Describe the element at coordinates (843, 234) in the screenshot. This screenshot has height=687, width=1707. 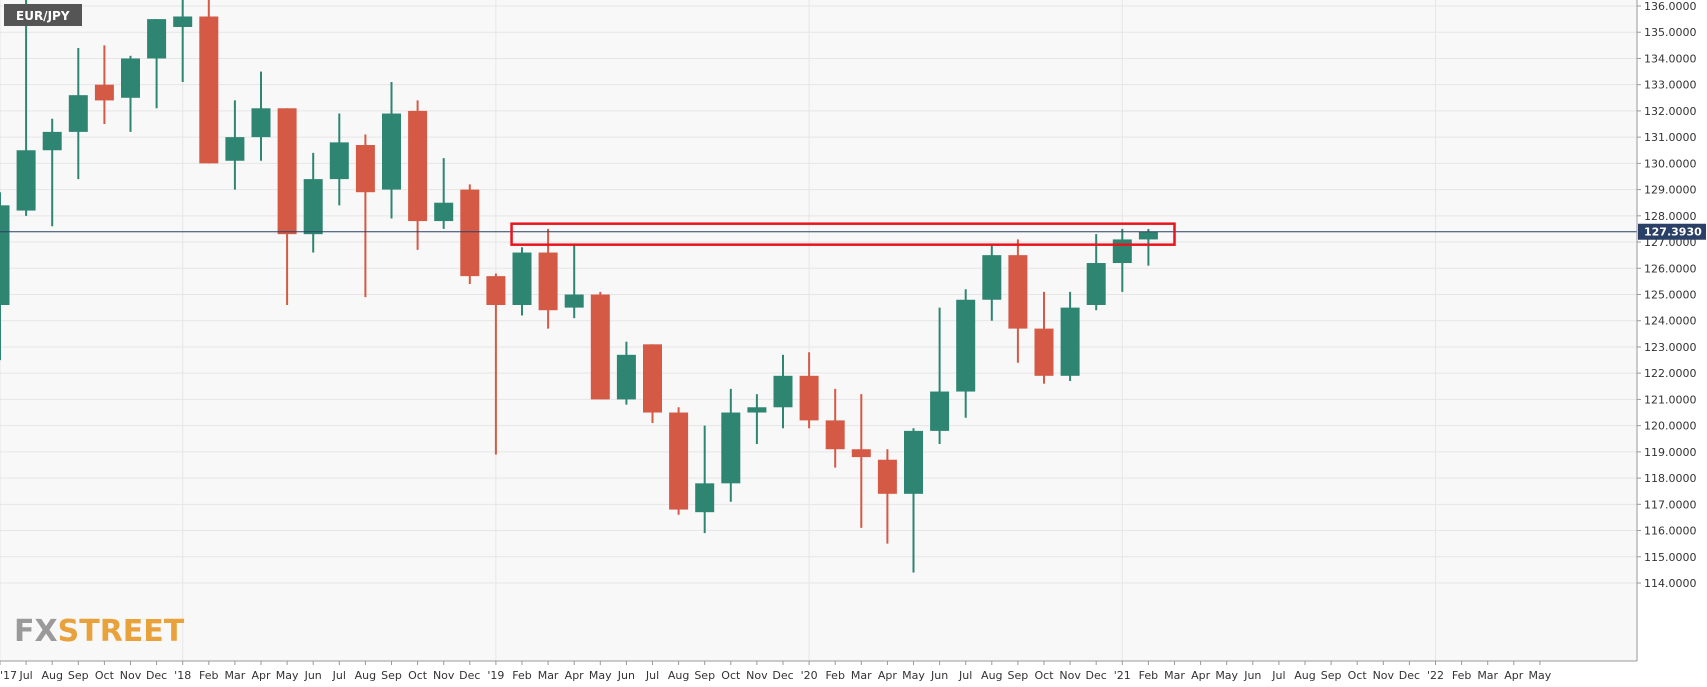
I see `resistance-zone-box` at that location.